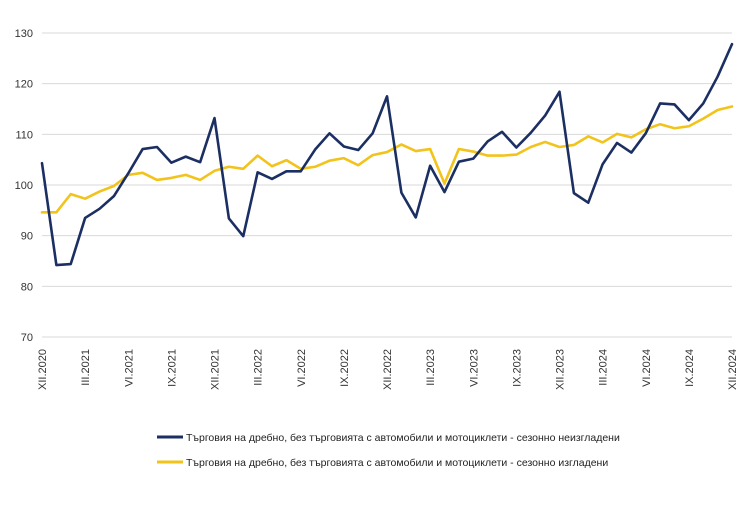 This screenshot has height=510, width=740. I want to click on y-tick-label: 120, so click(24, 85).